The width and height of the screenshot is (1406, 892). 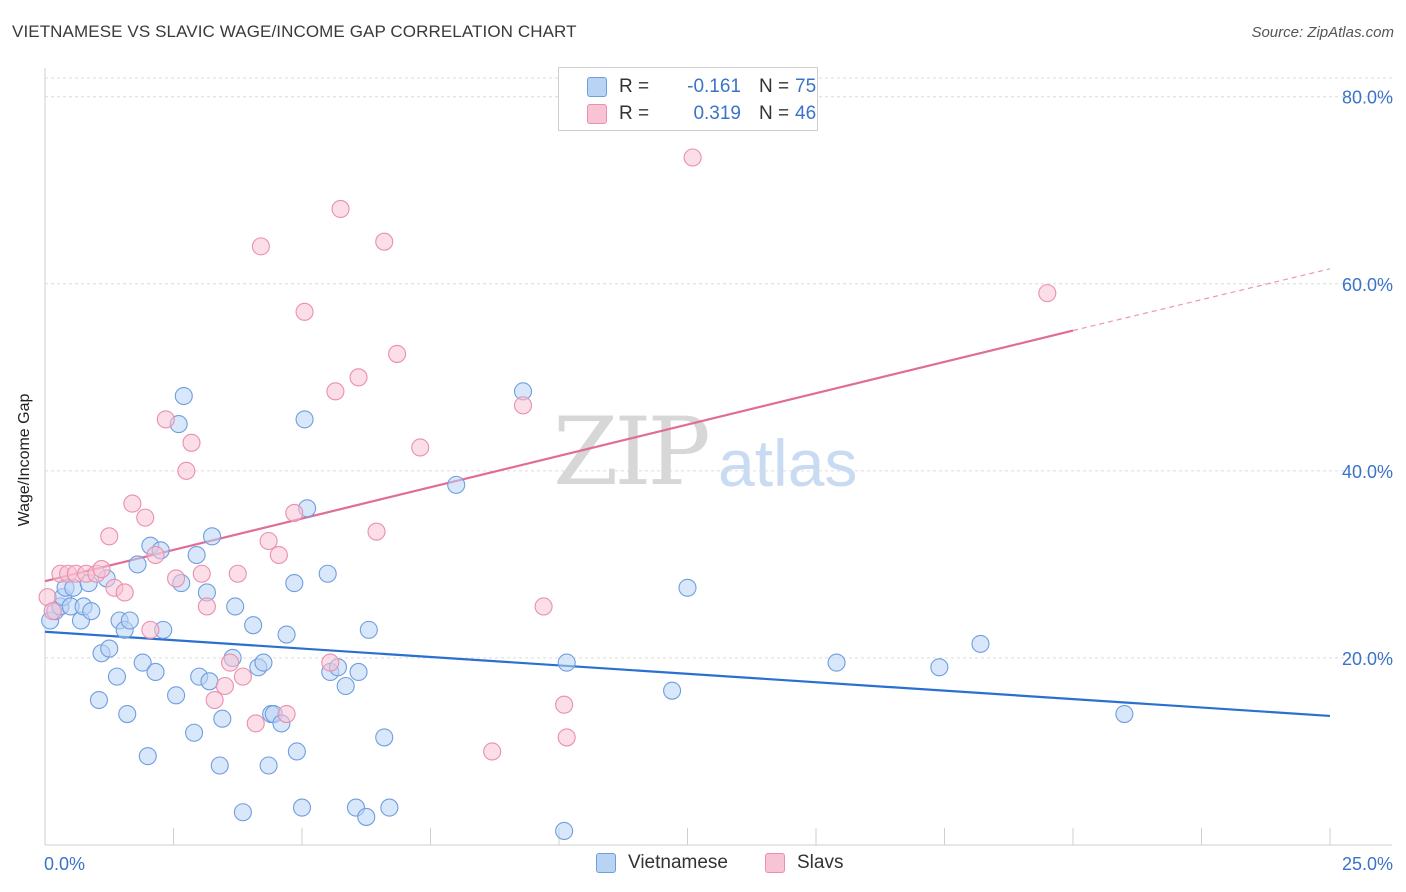 What do you see at coordinates (1201, 300) in the screenshot?
I see `slavs-trend-extension` at bounding box center [1201, 300].